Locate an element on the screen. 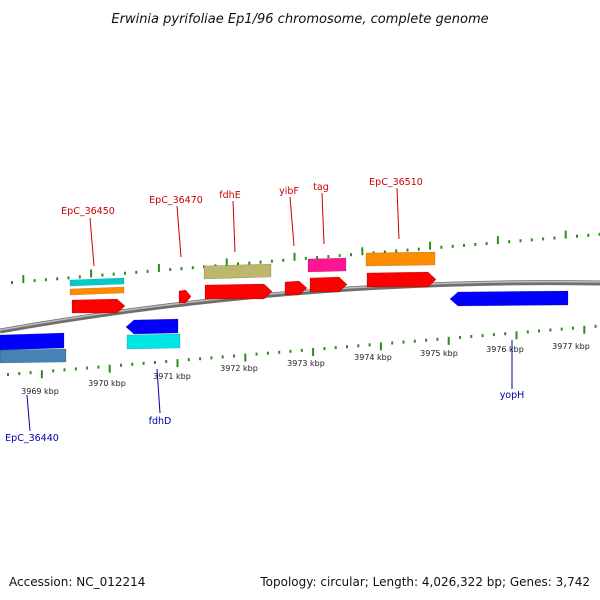 This screenshot has height=600, width=600. feature-bars is located at coordinates (218, 307).